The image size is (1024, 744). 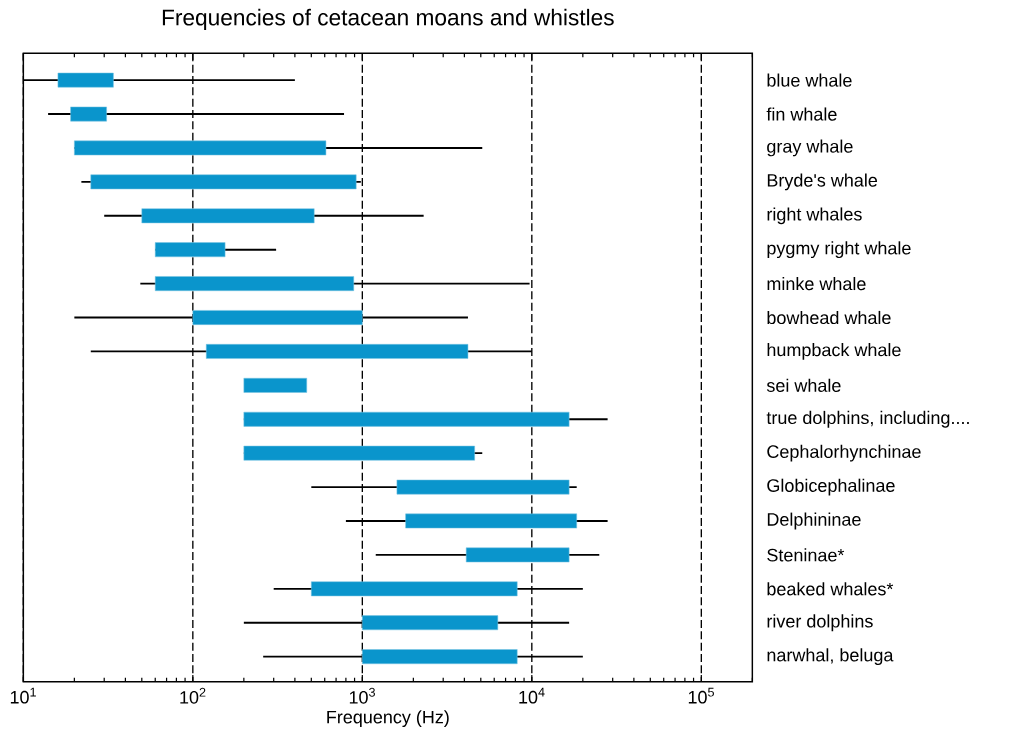 What do you see at coordinates (814, 521) in the screenshot?
I see `y-tick-label: Delphininae` at bounding box center [814, 521].